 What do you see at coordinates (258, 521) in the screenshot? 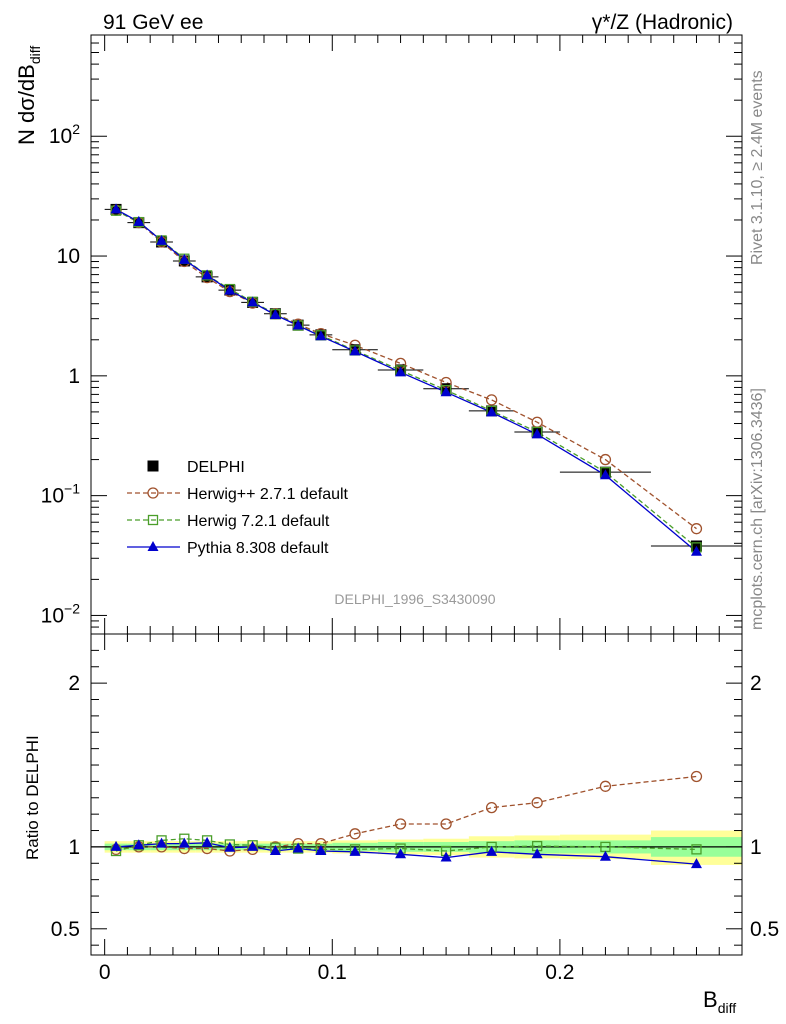
I see `legend-label-herwig-7-2-1-default: Herwig 7.2.1 default` at bounding box center [258, 521].